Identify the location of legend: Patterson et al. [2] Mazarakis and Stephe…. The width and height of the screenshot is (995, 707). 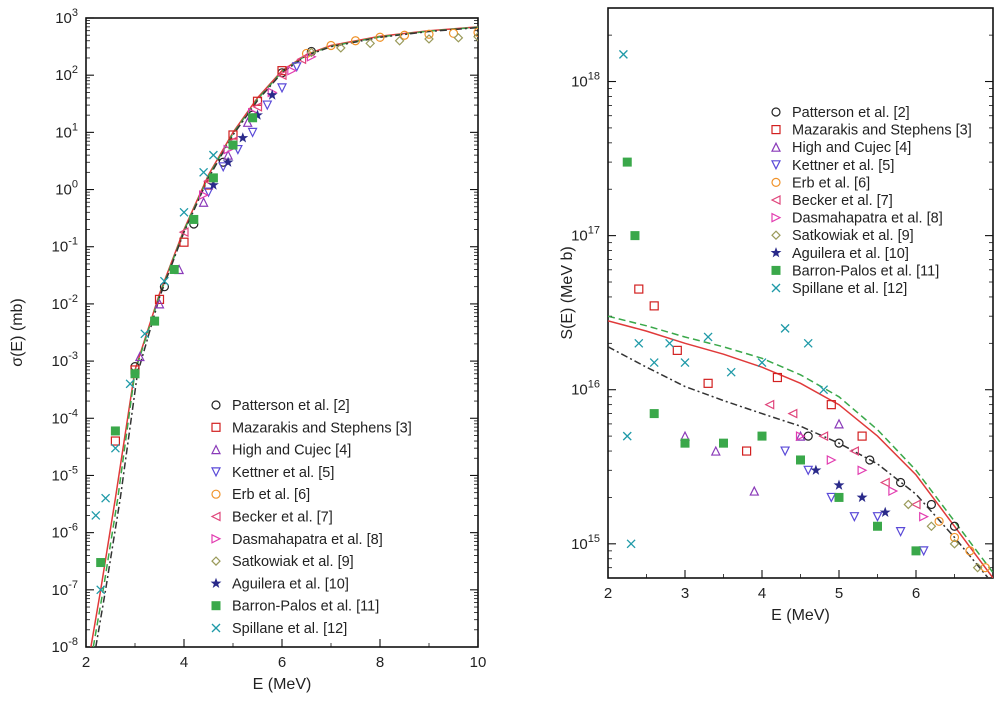
(871, 201).